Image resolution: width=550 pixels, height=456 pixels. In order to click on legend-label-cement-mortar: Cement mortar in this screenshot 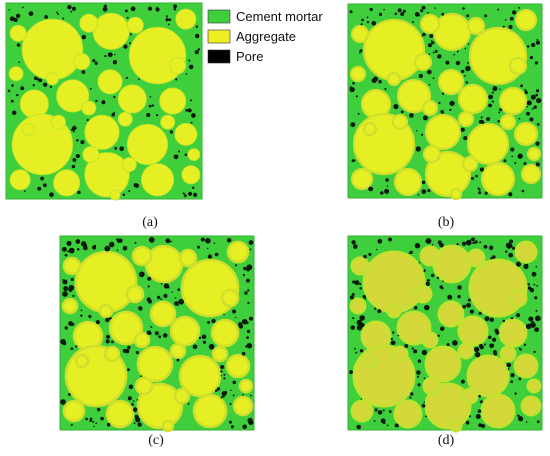, I will do `click(279, 16)`.